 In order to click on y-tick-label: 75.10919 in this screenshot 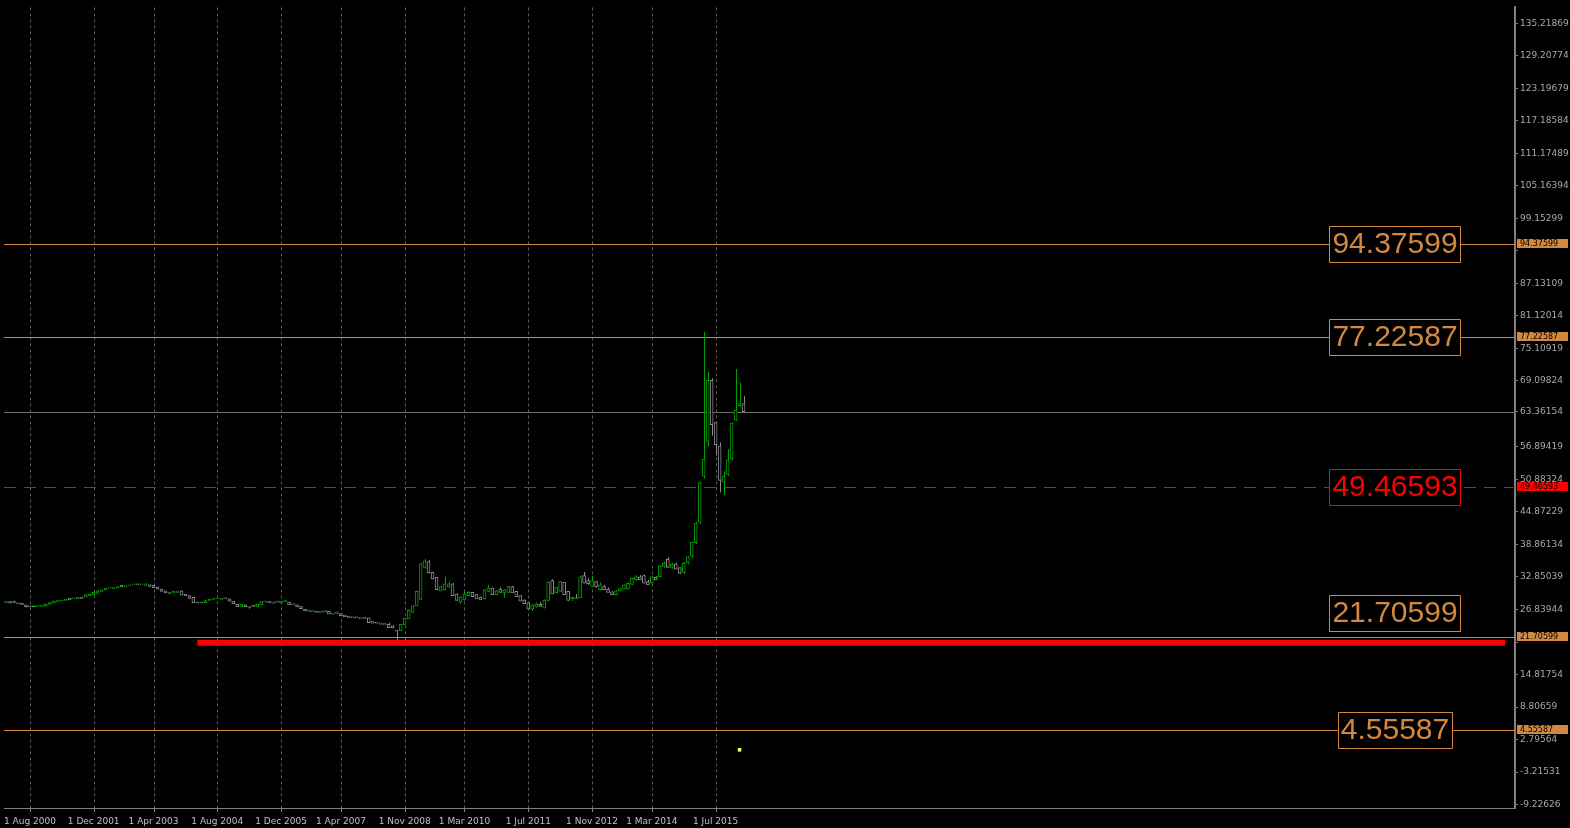, I will do `click(1542, 347)`.